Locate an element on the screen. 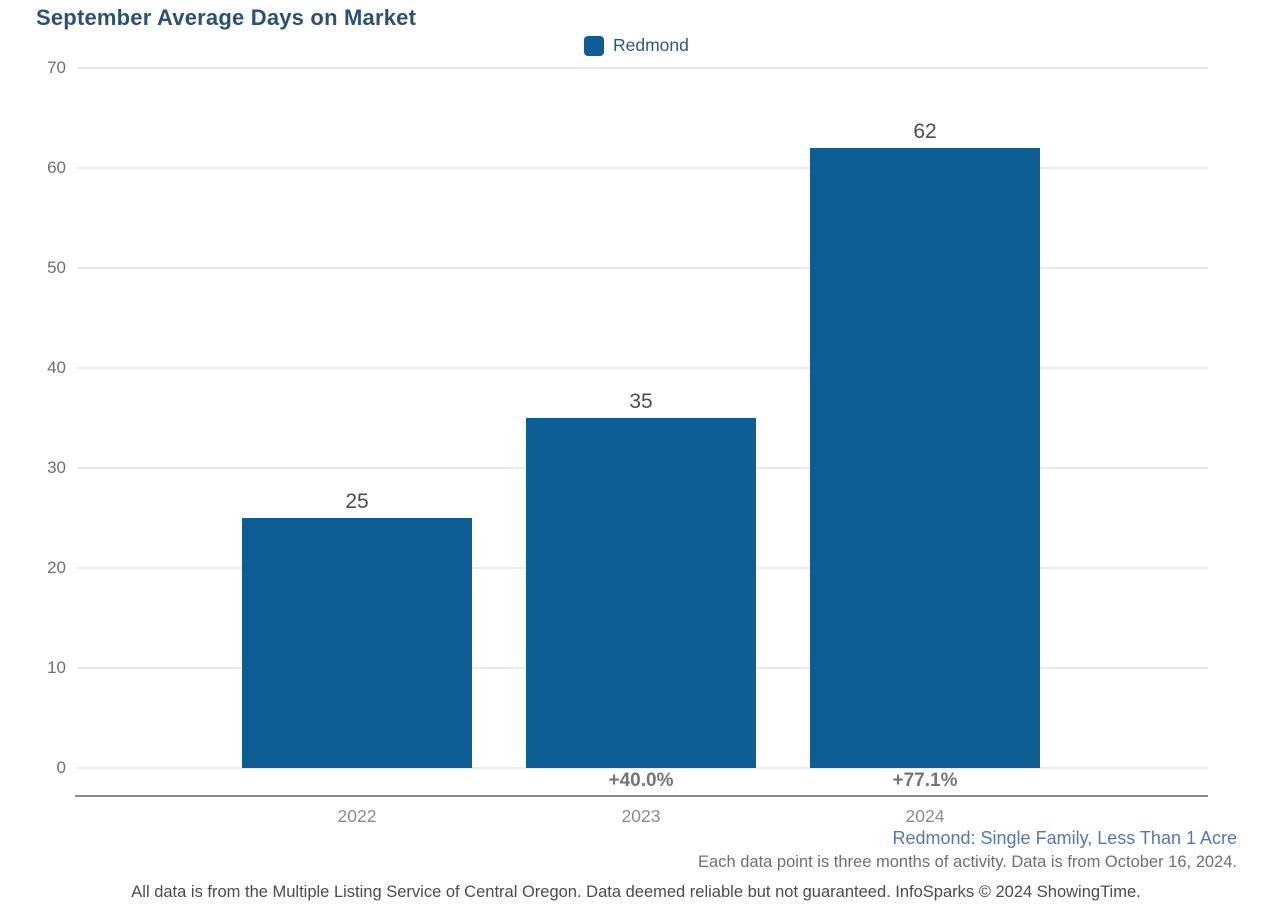 This screenshot has height=913, width=1272. x-tick-label: 2024 is located at coordinates (925, 816).